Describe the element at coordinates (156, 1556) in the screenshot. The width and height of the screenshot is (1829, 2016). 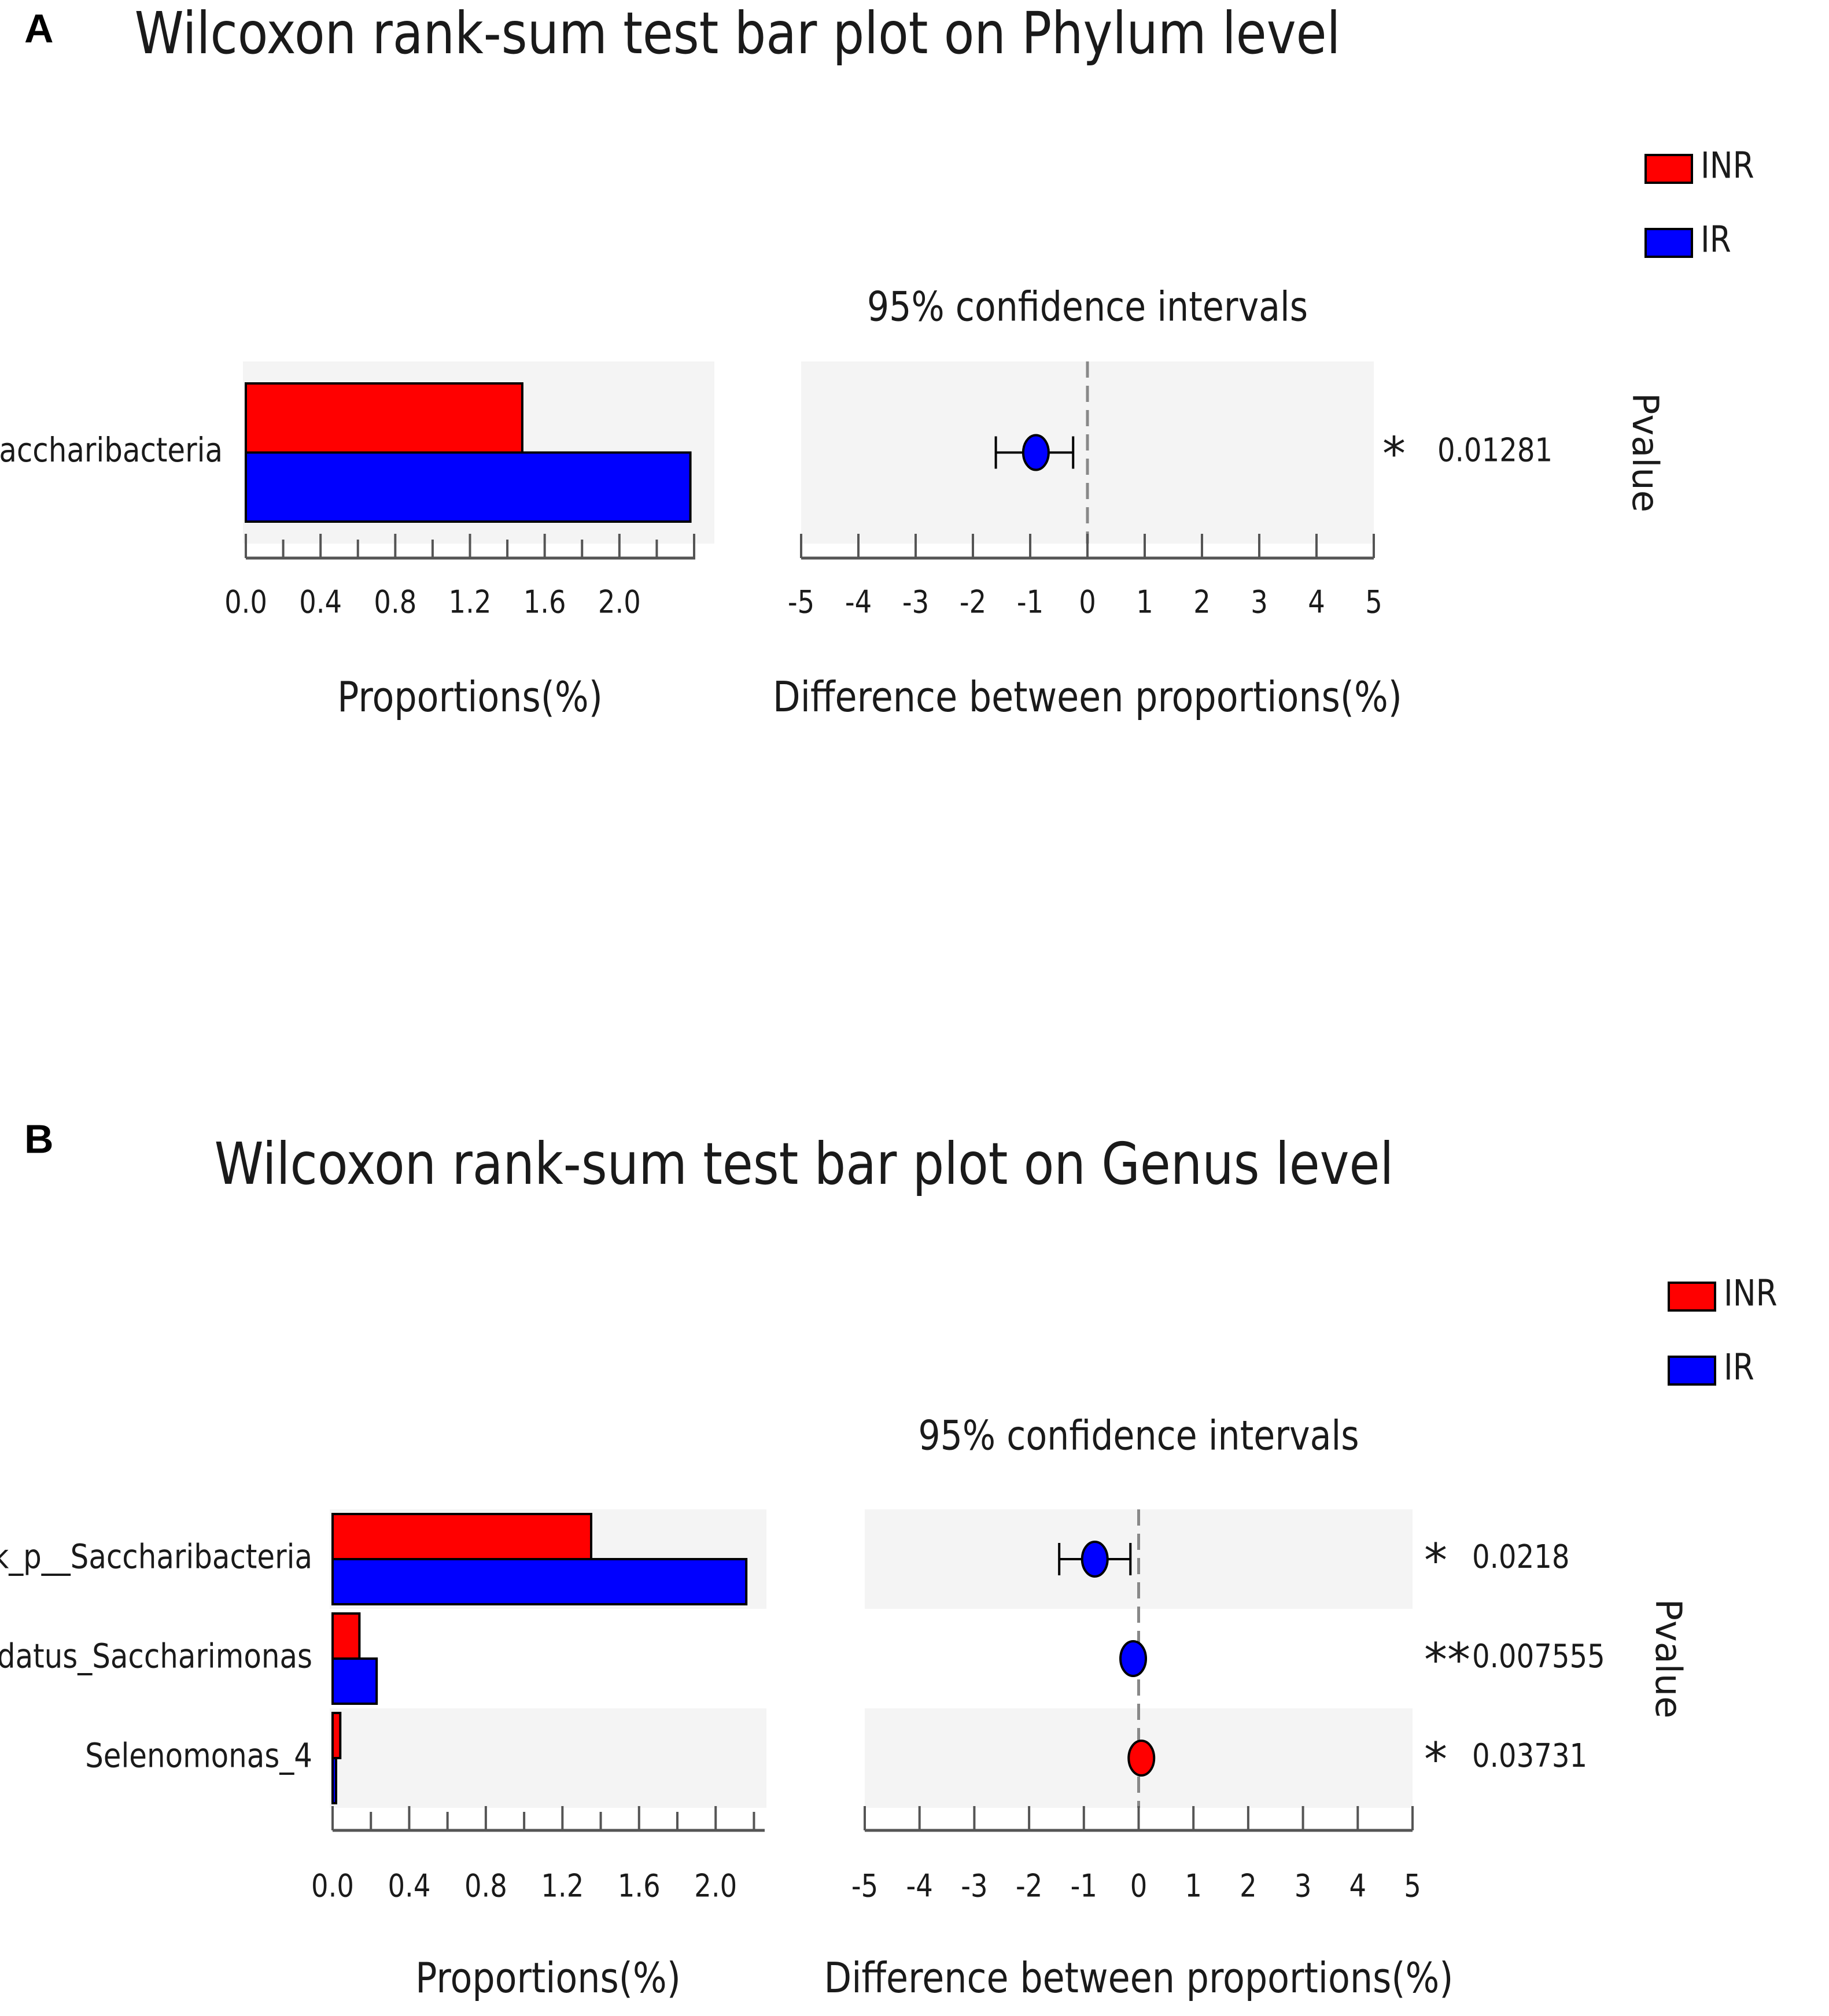
I see `category-label: norank_p__Saccharibacteria` at that location.